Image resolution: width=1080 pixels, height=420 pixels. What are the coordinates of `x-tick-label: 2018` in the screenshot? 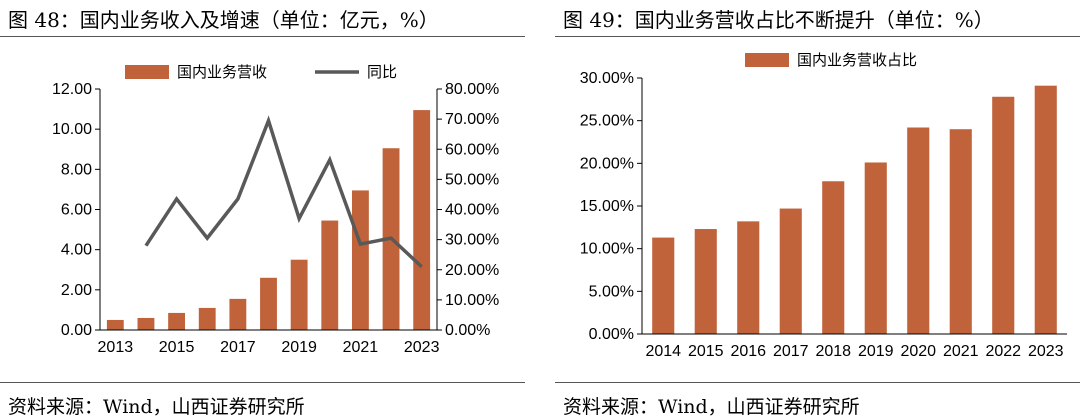 It's located at (833, 351).